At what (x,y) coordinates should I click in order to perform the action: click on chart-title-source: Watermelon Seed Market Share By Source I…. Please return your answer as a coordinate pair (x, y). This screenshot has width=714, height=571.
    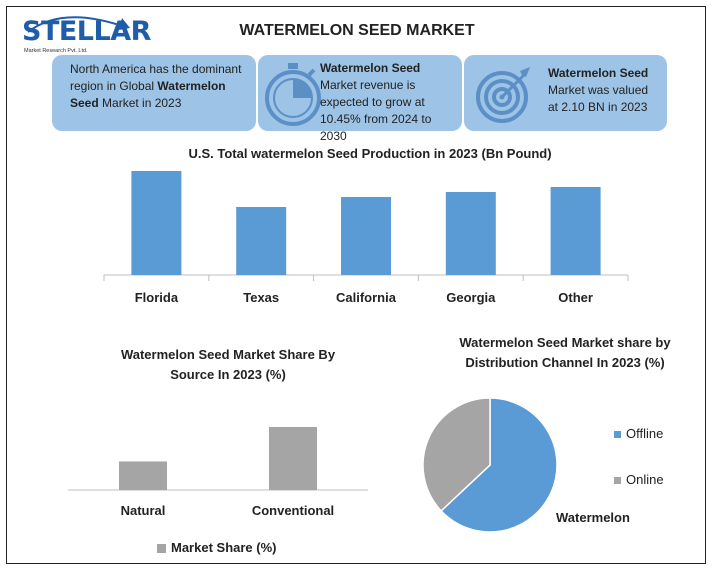
    Looking at the image, I should click on (228, 364).